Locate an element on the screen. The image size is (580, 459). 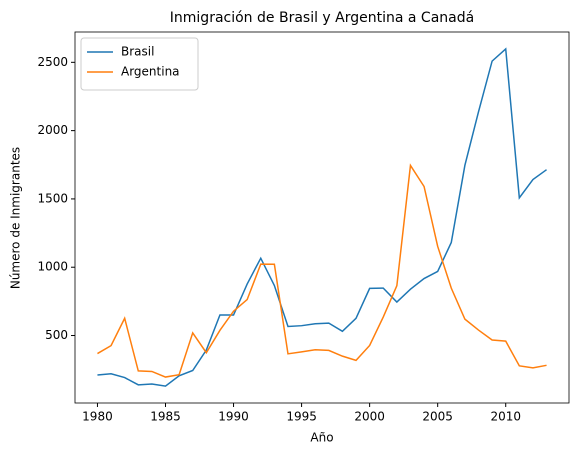
y-tick-label: 500 is located at coordinates (56, 335).